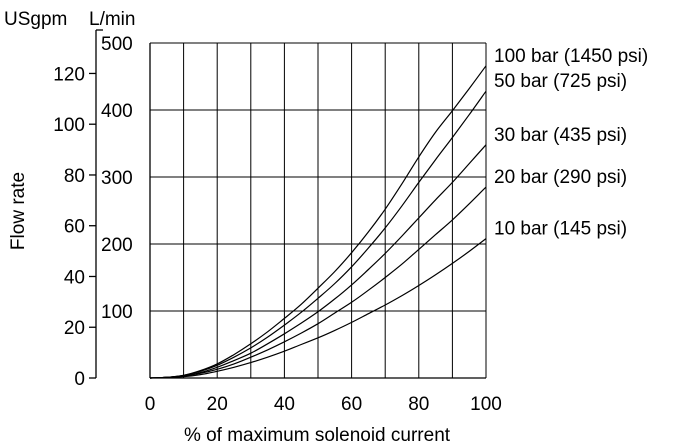 The image size is (700, 446). I want to click on series-label: 100 bar (1450 psi), so click(571, 56).